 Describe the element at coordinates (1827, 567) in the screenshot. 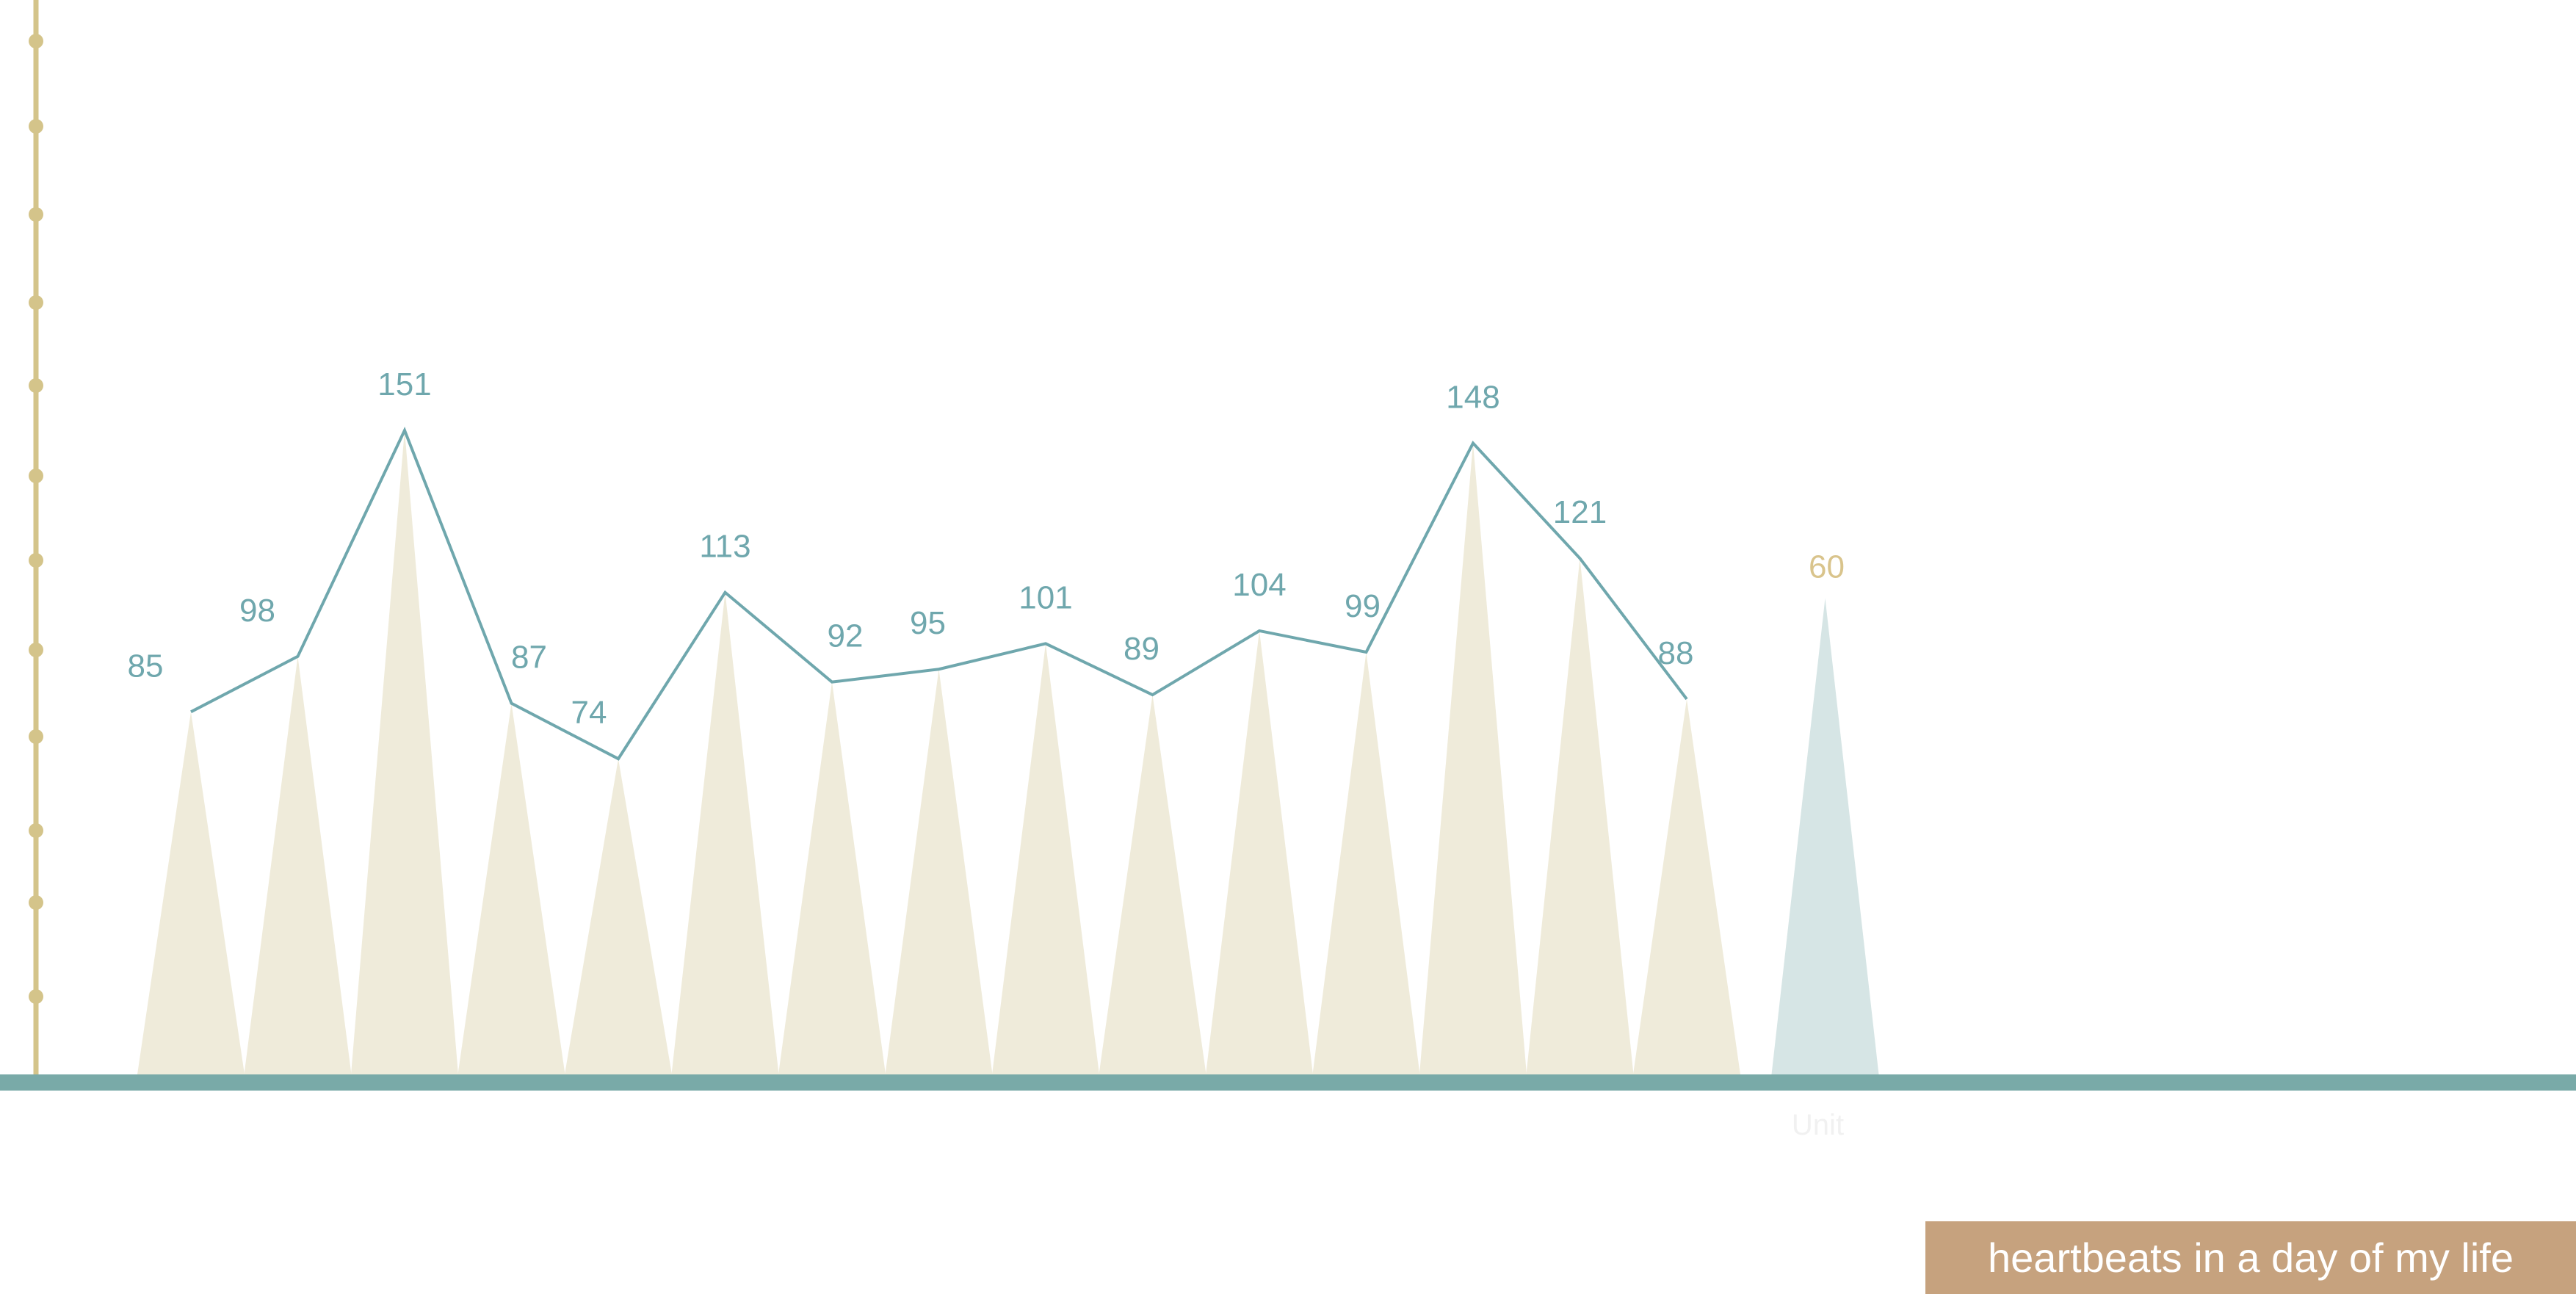

I see `average-value-label: 60` at that location.